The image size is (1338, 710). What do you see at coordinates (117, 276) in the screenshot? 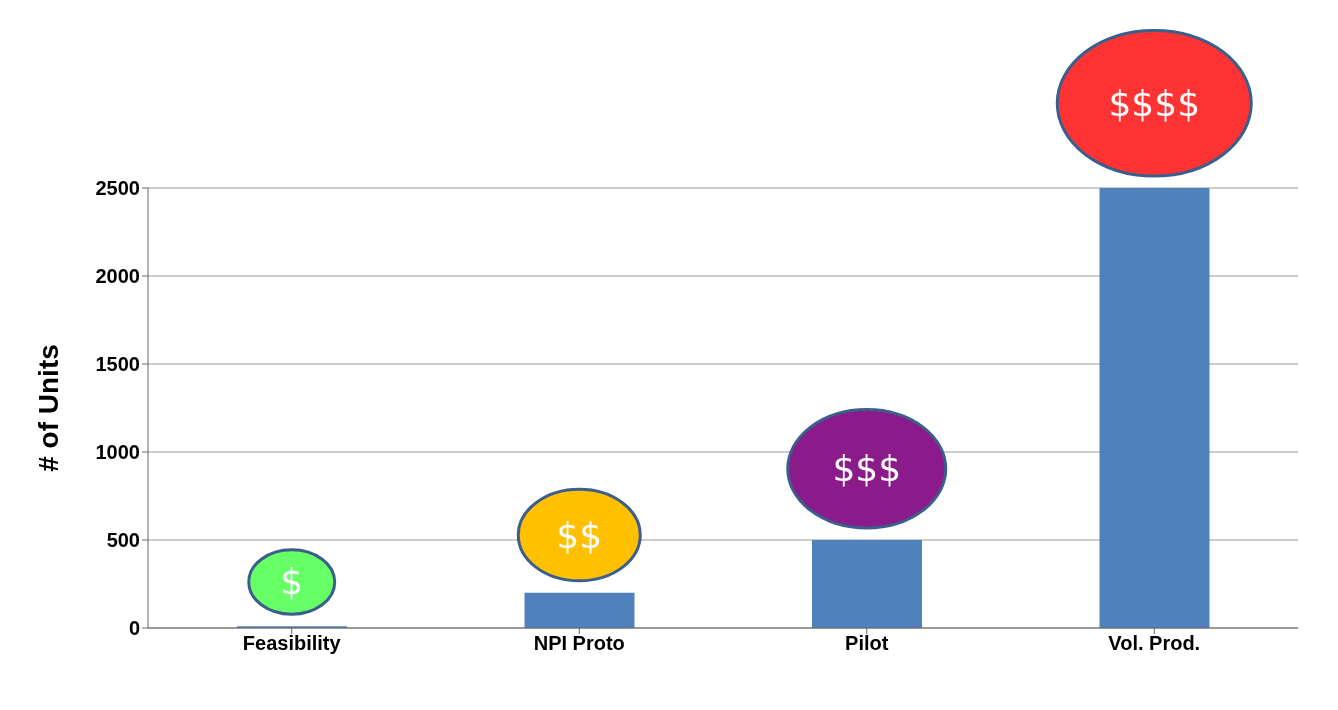
I see `y-tick-label: 2000` at bounding box center [117, 276].